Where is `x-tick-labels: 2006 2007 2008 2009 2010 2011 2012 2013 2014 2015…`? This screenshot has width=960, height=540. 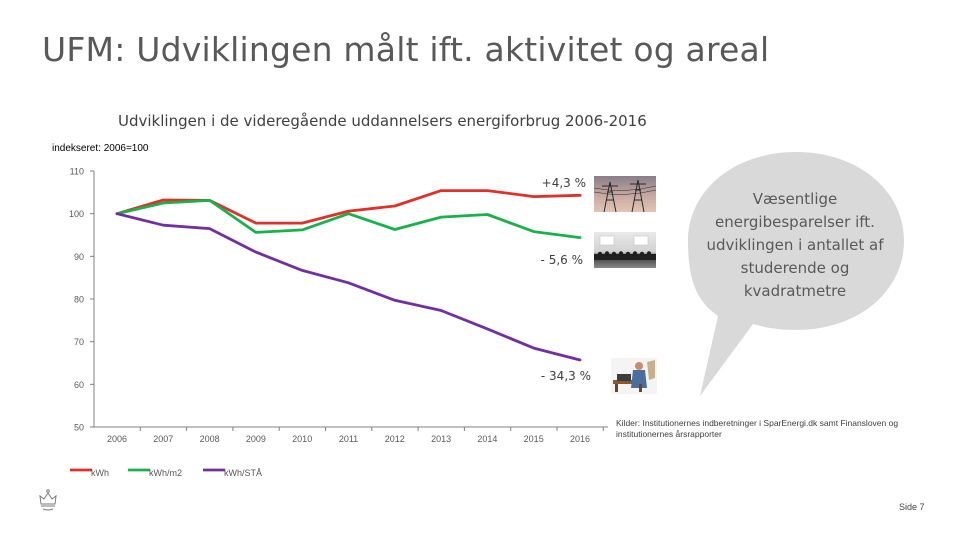 x-tick-labels: 2006 2007 2008 2009 2010 2011 2012 2013 2014 2015… is located at coordinates (355, 435).